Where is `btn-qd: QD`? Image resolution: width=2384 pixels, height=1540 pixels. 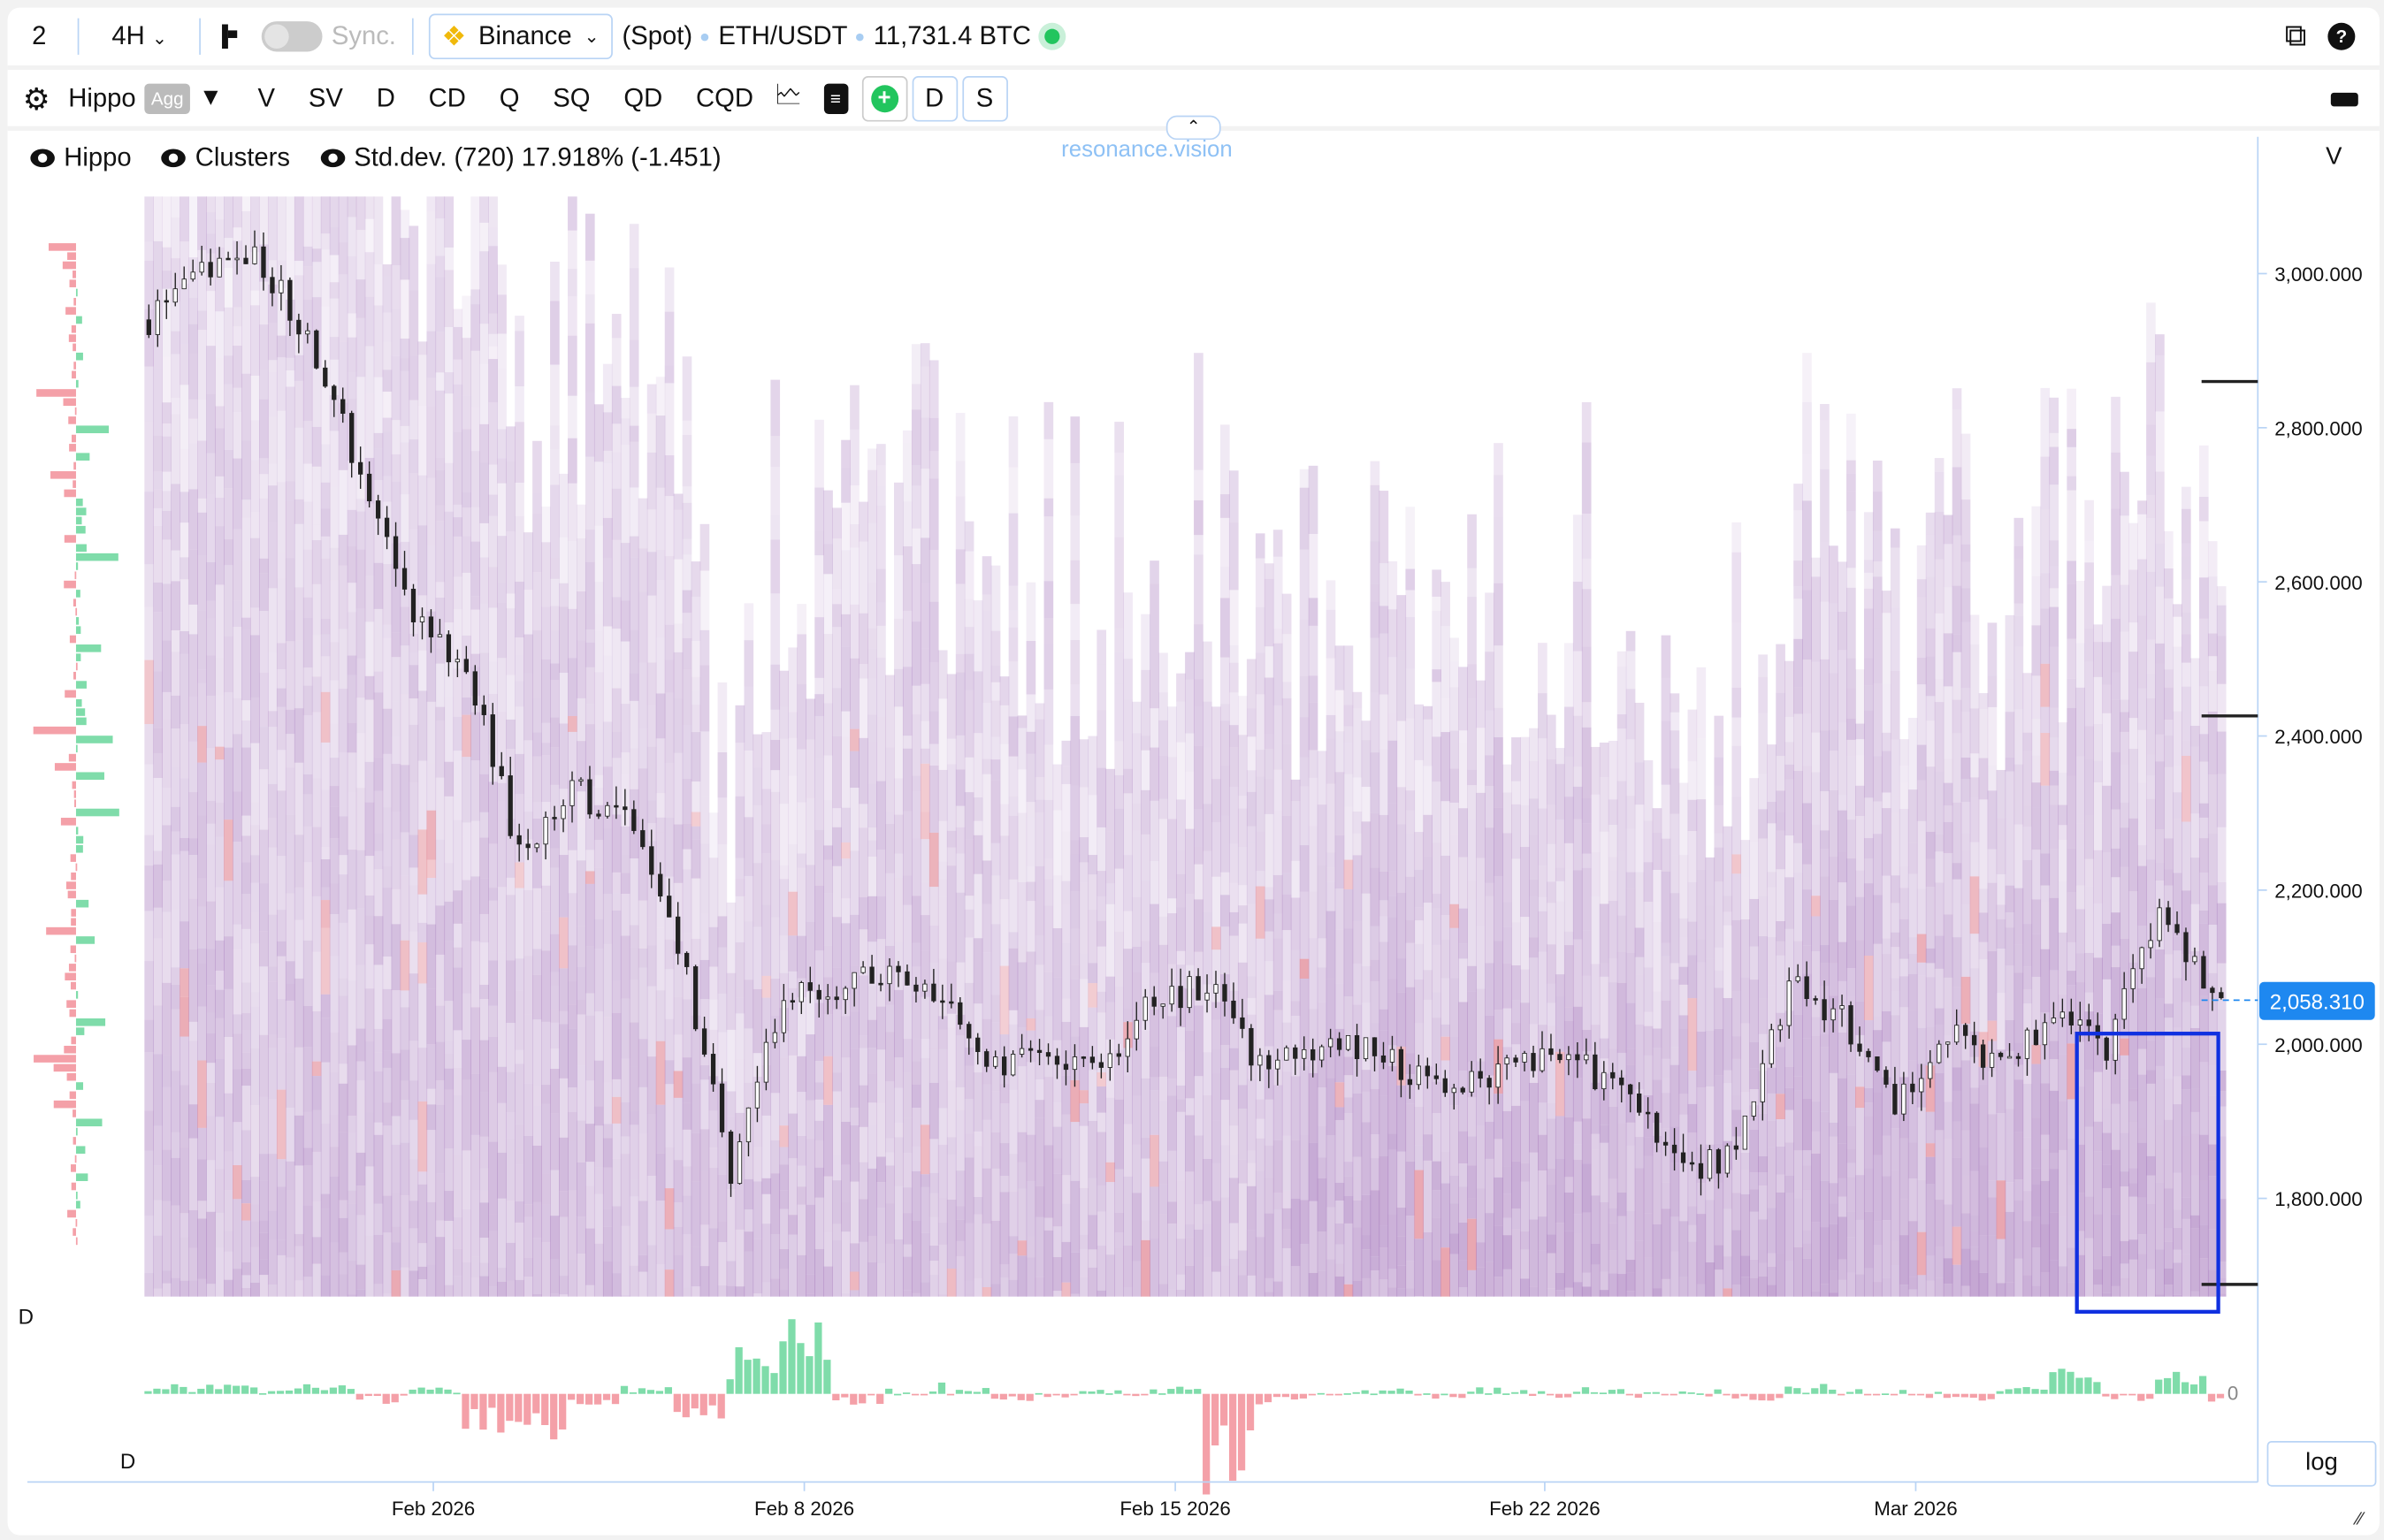 btn-qd: QD is located at coordinates (643, 98).